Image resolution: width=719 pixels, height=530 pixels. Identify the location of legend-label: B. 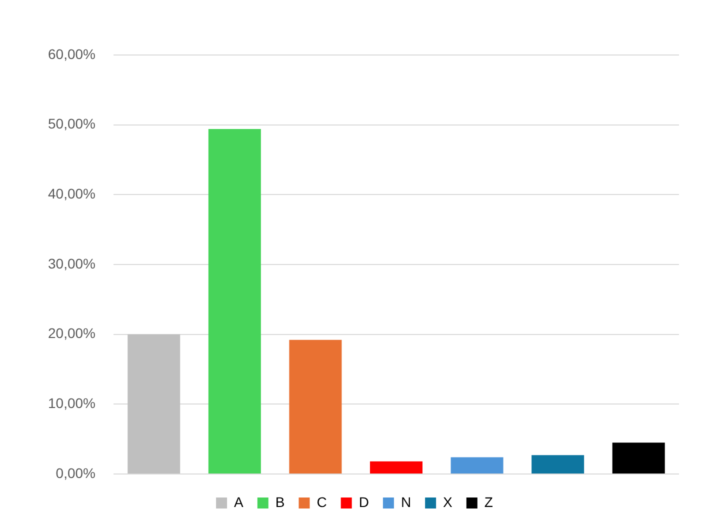
(280, 502).